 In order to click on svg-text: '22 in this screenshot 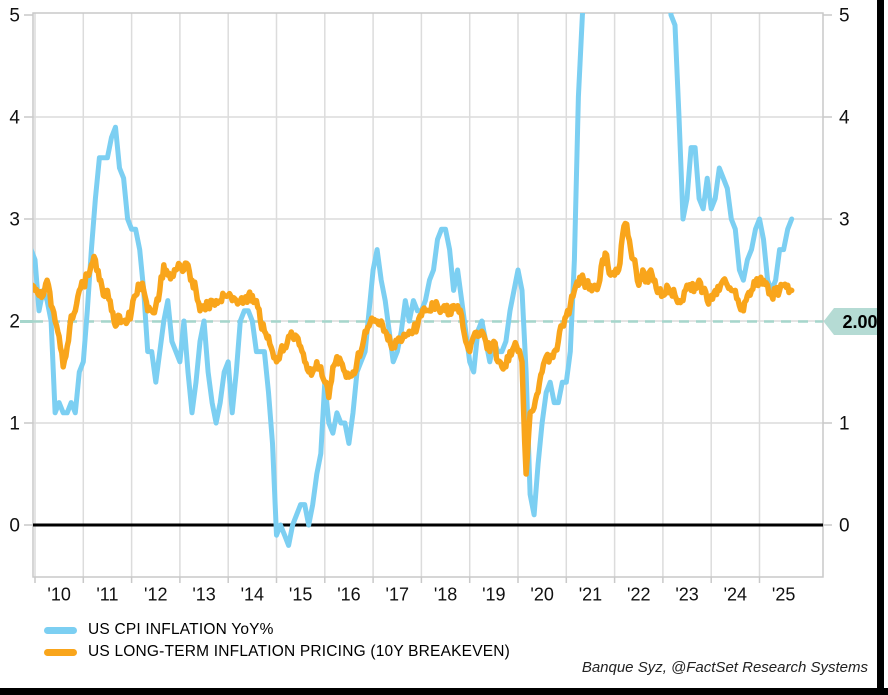, I will do `click(638, 594)`.